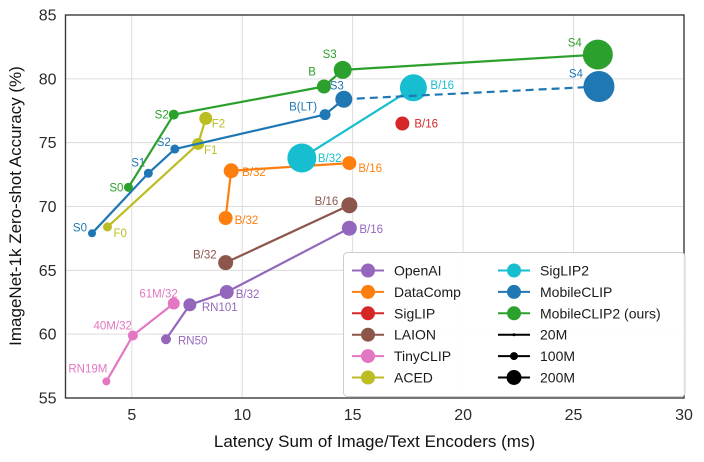 The image size is (704, 462). What do you see at coordinates (48, 143) in the screenshot?
I see `y-tick-label: 75` at bounding box center [48, 143].